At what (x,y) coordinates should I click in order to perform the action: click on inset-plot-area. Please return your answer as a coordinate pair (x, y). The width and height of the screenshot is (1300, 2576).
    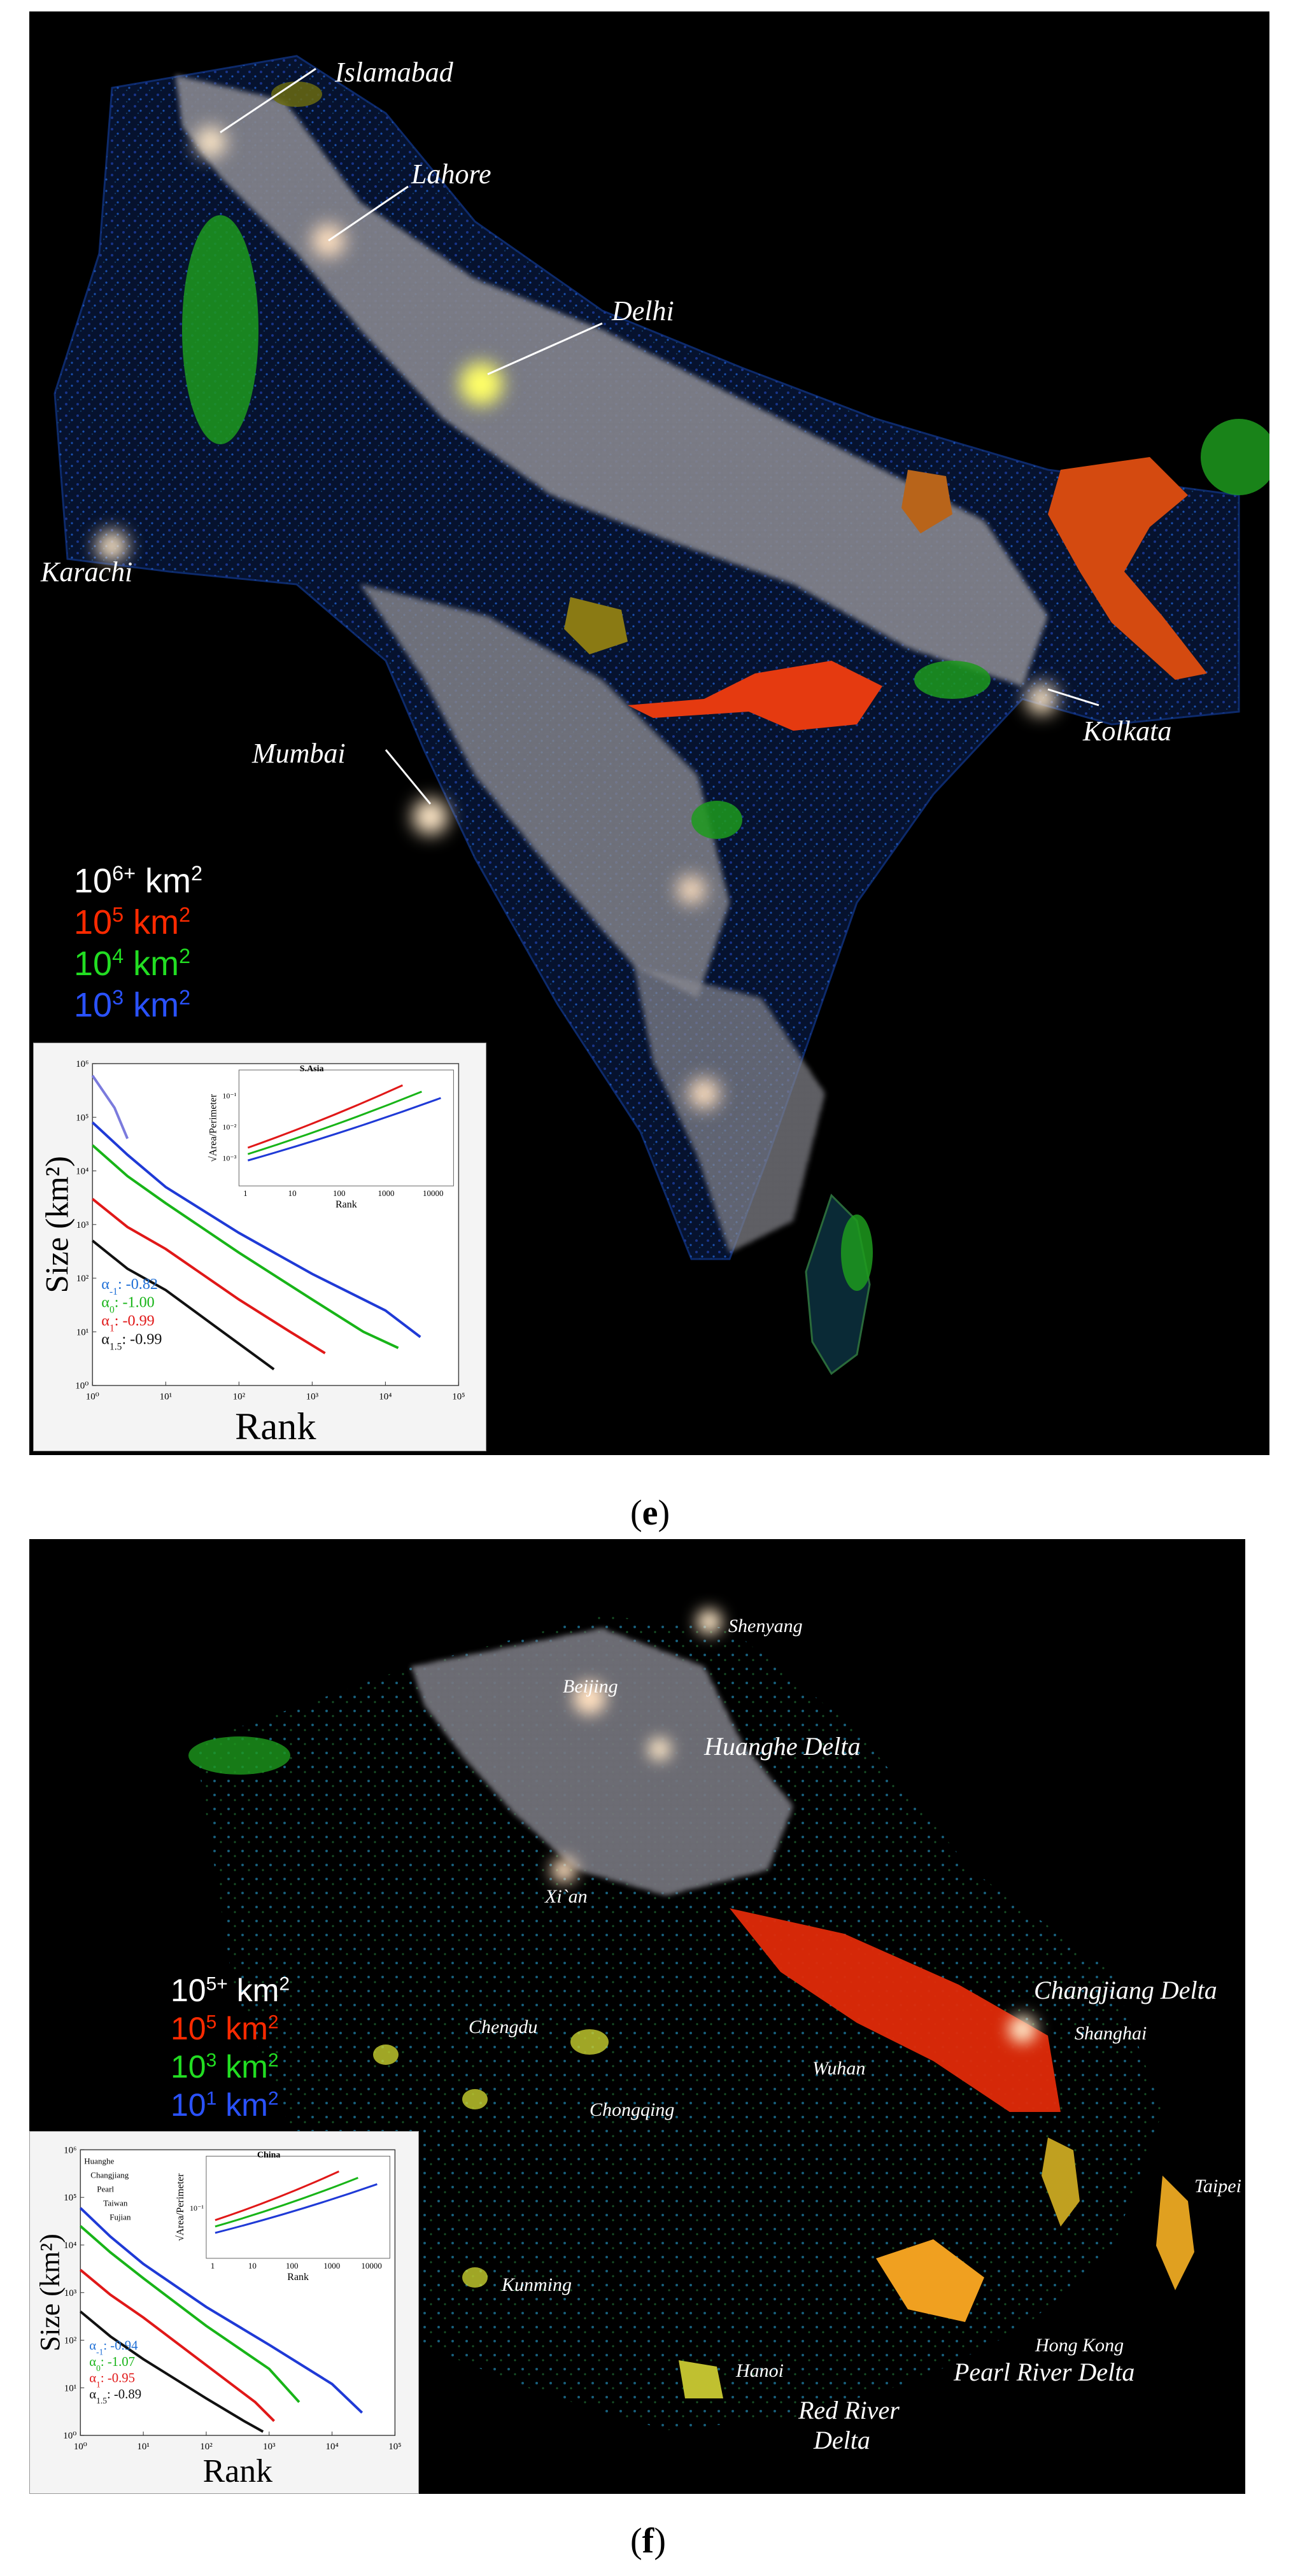
    Looking at the image, I should click on (346, 1128).